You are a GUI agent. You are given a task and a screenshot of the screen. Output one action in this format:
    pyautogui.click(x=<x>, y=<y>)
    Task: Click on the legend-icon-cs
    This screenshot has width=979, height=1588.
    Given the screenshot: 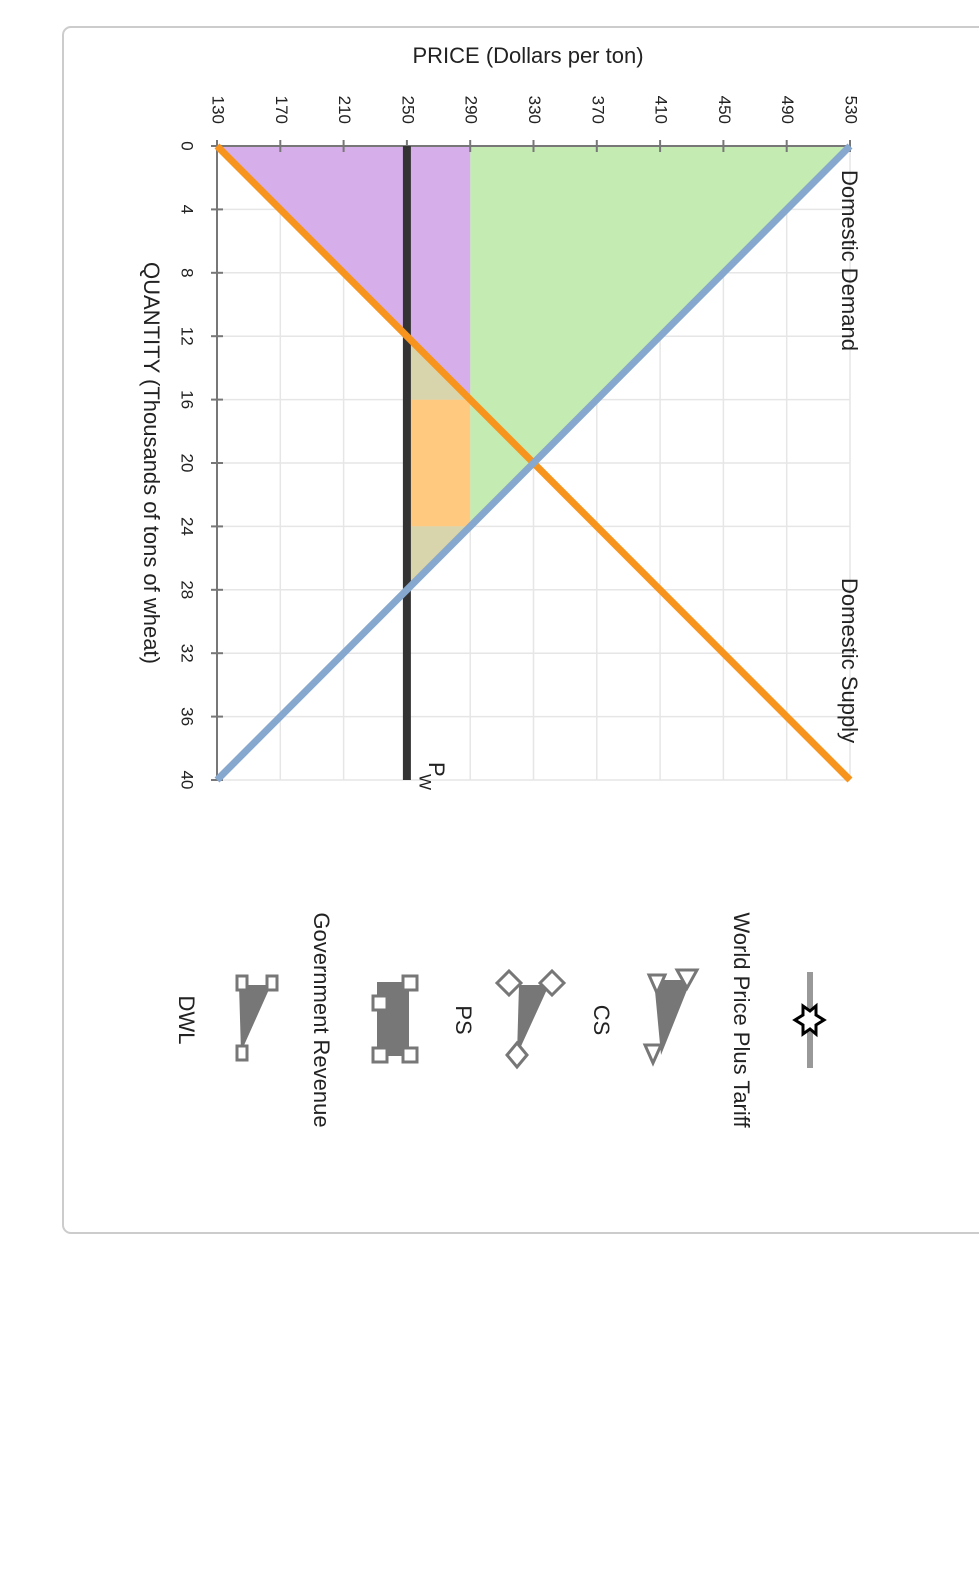 What is the action you would take?
    pyautogui.click(x=671, y=1017)
    